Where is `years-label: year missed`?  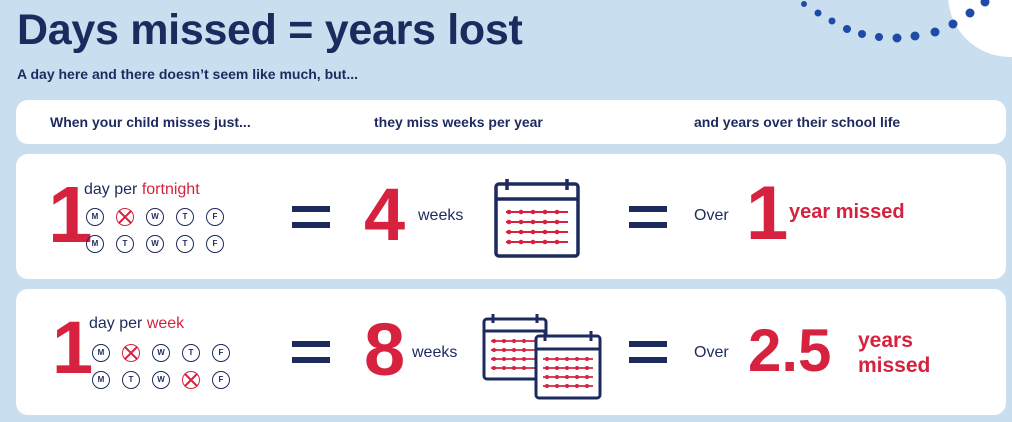 years-label: year missed is located at coordinates (847, 212).